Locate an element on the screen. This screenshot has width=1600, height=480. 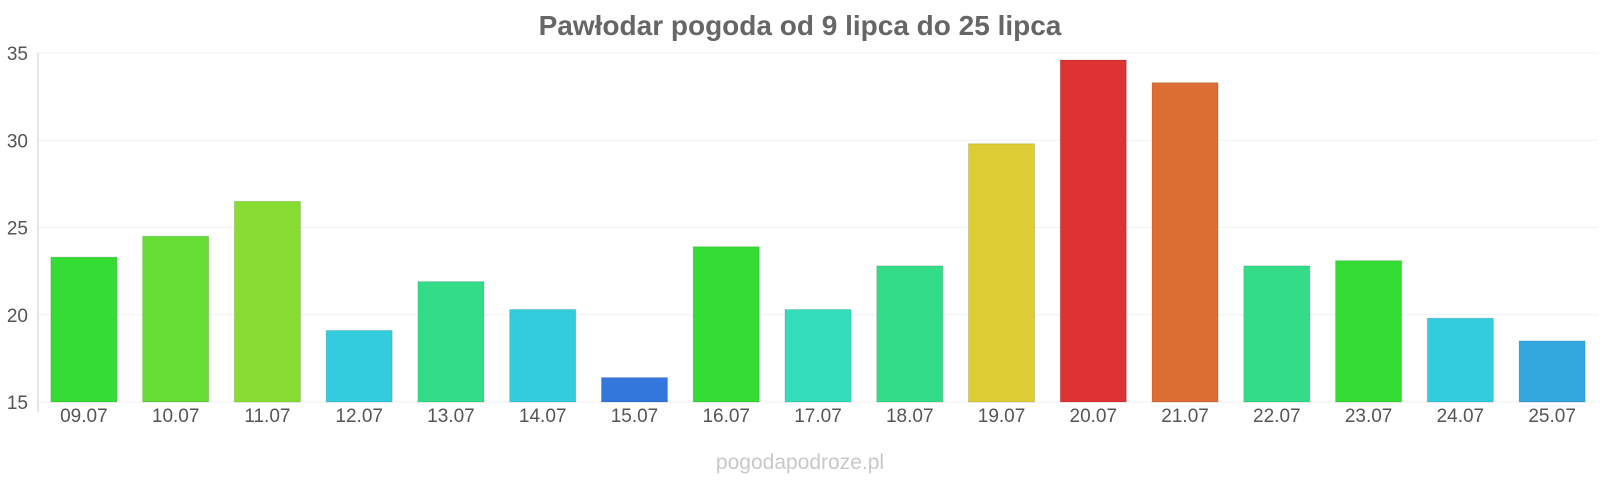
bar-09.07 is located at coordinates (84, 329).